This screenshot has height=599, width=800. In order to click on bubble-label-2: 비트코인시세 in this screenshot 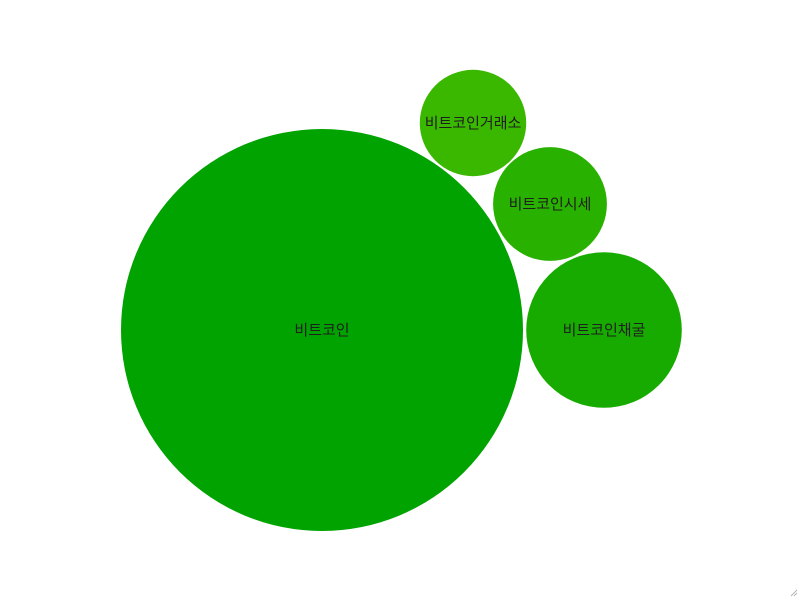, I will do `click(550, 204)`.